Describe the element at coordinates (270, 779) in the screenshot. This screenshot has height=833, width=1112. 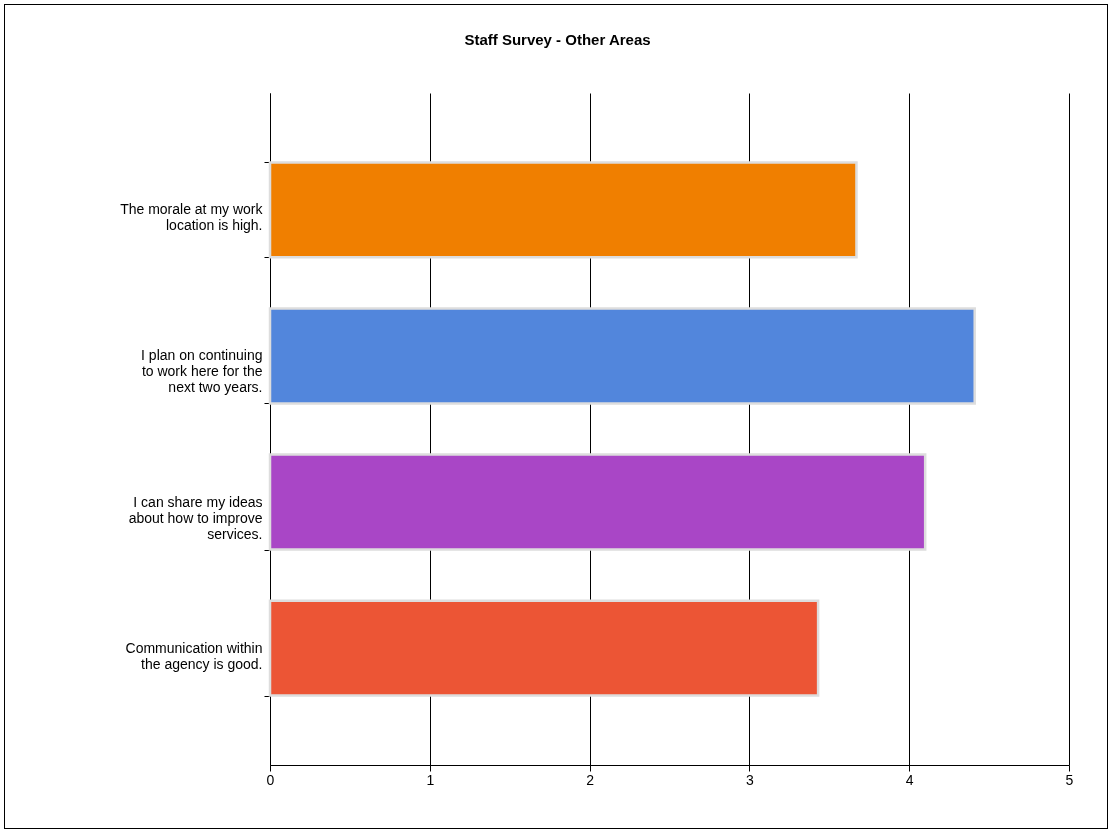
I see `x-tick-label: 0` at that location.